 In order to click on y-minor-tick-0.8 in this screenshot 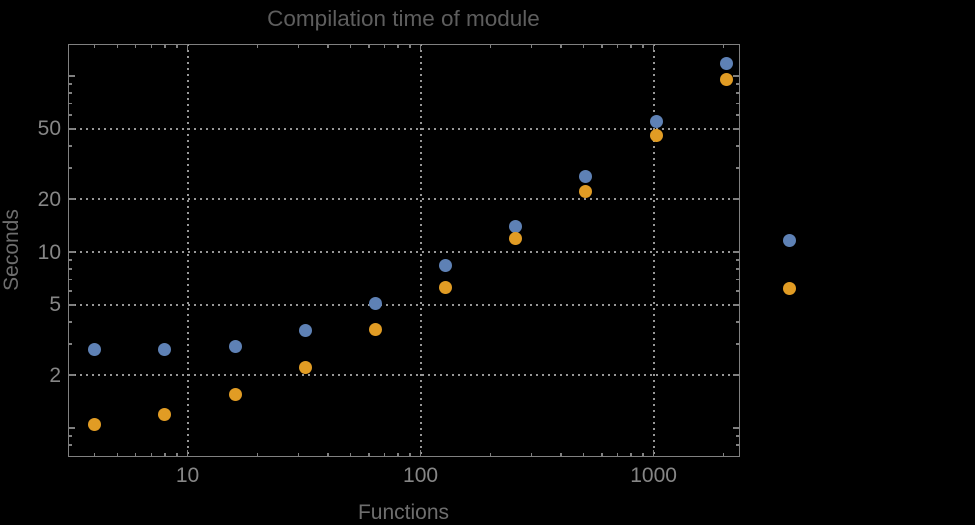, I will do `click(737, 445)`.